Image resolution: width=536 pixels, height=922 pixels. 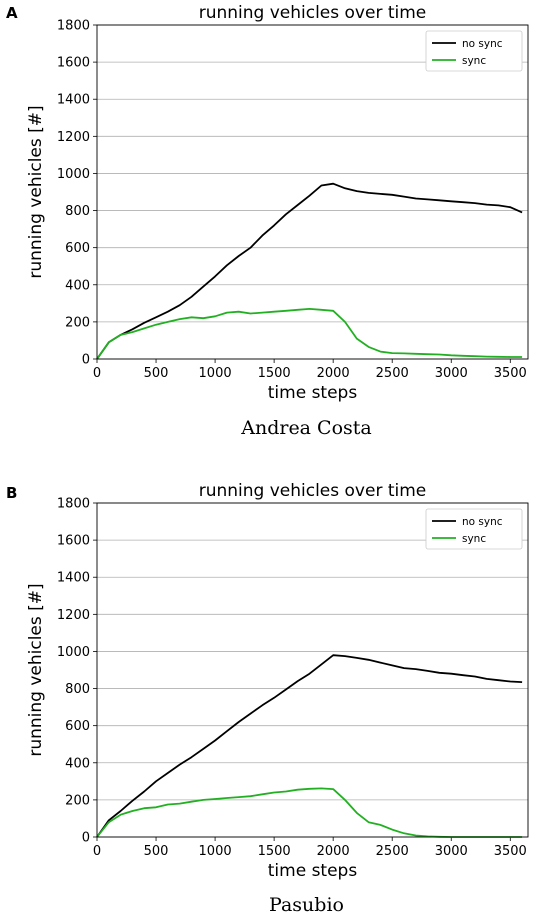 I want to click on panel-a-y-tick-label: 200, so click(x=77, y=322).